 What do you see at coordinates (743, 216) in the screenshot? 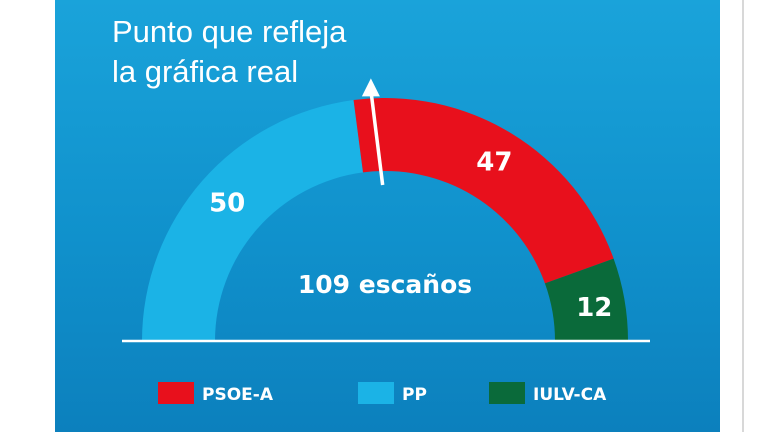
I see `divider` at bounding box center [743, 216].